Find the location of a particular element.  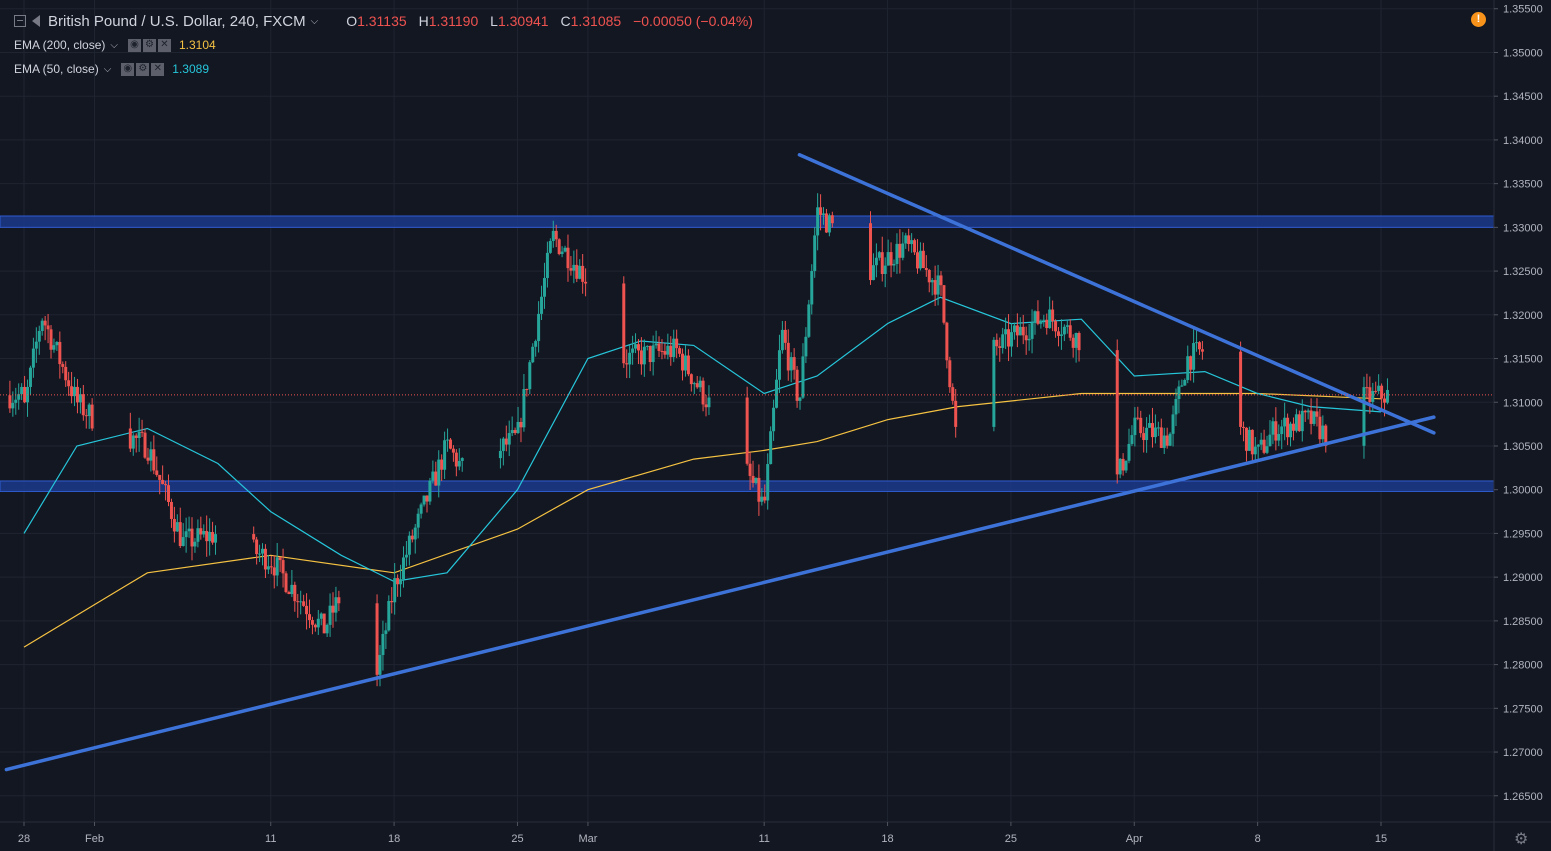

flag-icon is located at coordinates (36, 21).